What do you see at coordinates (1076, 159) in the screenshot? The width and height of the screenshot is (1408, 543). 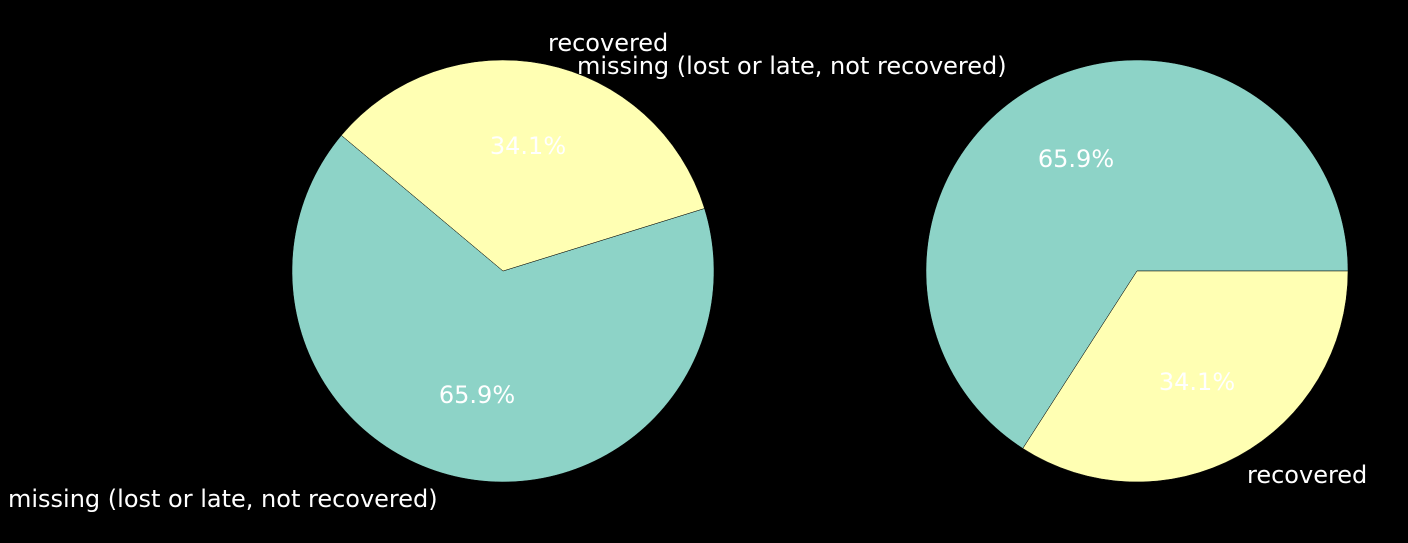 I see `pie-right-pct-missing: 65.9%` at bounding box center [1076, 159].